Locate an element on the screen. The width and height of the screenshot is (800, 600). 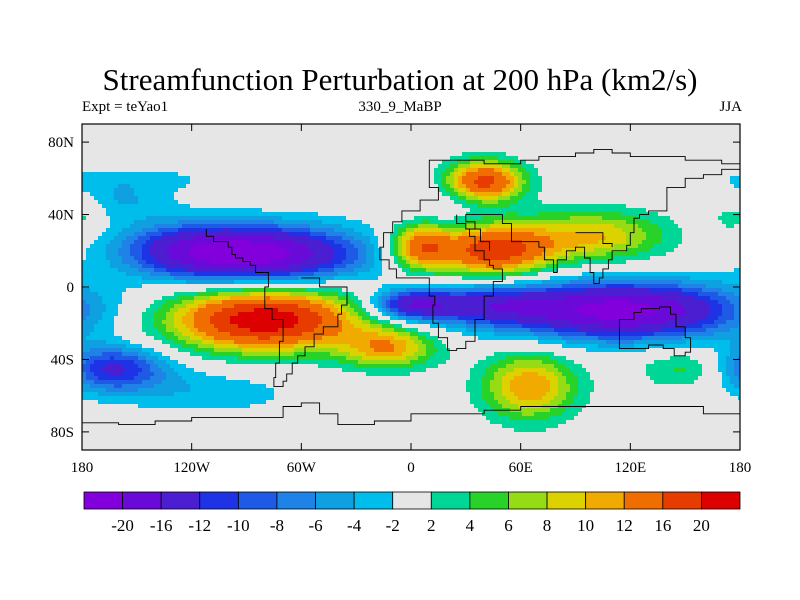
y-tick-label: 40S is located at coordinates (62, 360).